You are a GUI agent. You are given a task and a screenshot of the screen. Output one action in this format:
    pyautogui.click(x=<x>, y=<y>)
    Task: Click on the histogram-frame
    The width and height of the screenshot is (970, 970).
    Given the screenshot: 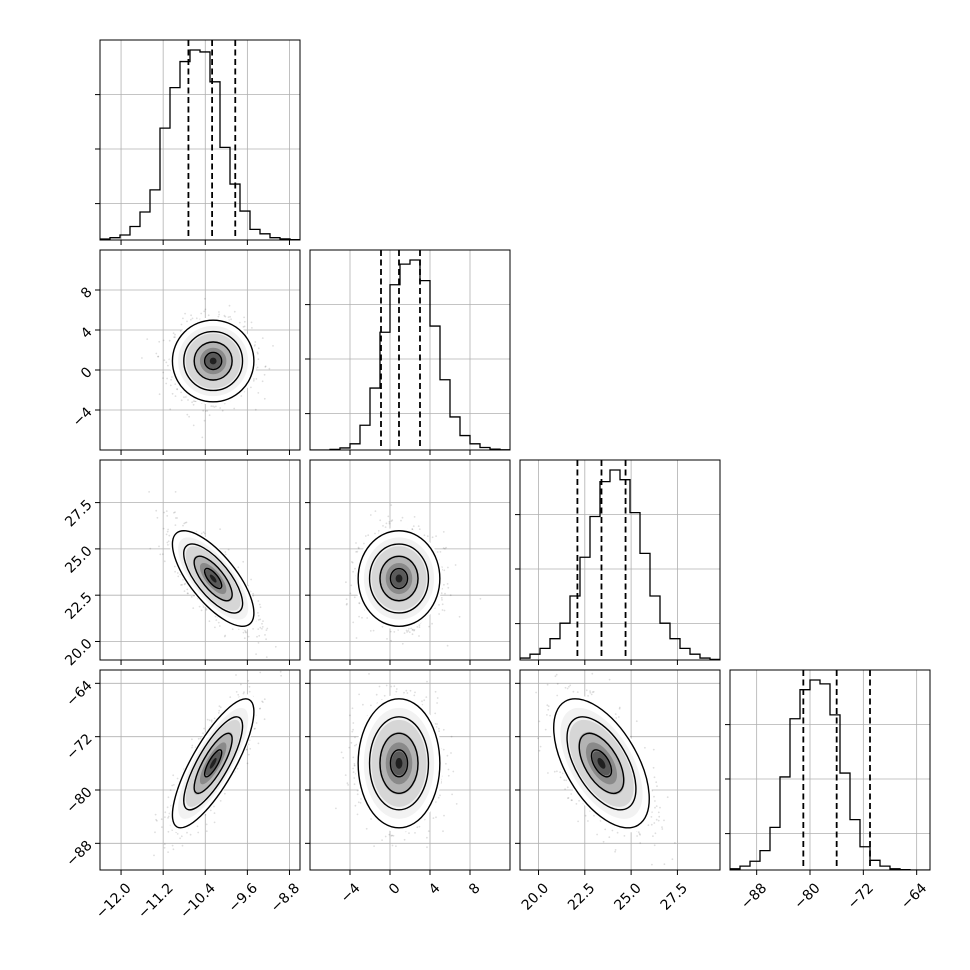 What is the action you would take?
    pyautogui.click(x=200, y=140)
    